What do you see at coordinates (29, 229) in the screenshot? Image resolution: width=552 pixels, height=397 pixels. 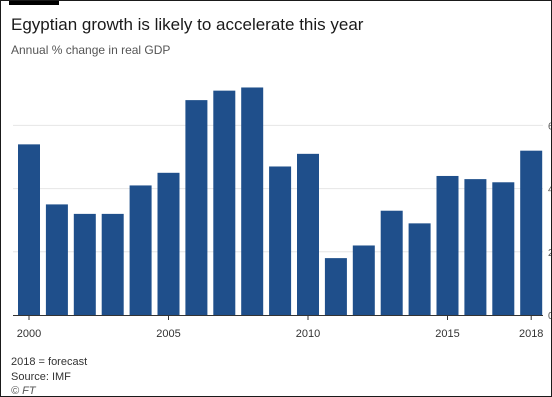 I see `bar-2000` at bounding box center [29, 229].